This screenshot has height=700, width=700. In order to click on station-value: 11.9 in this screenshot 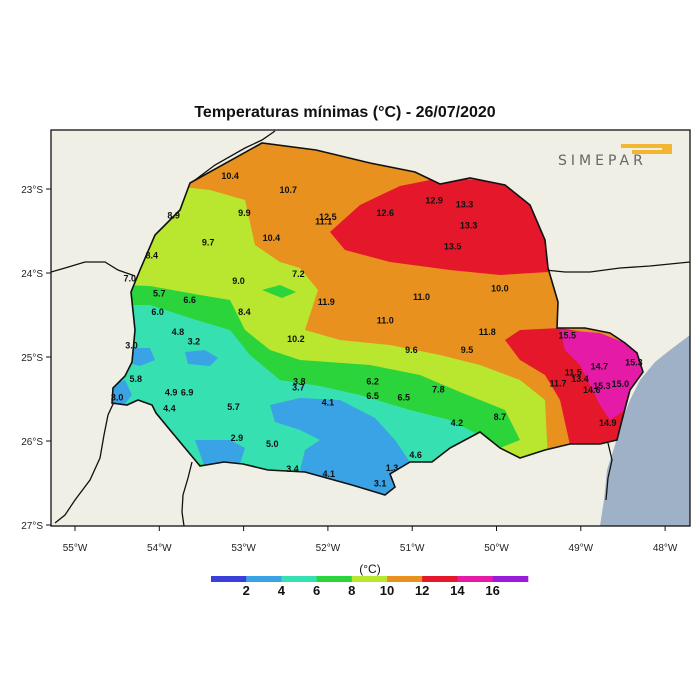, I will do `click(326, 302)`.